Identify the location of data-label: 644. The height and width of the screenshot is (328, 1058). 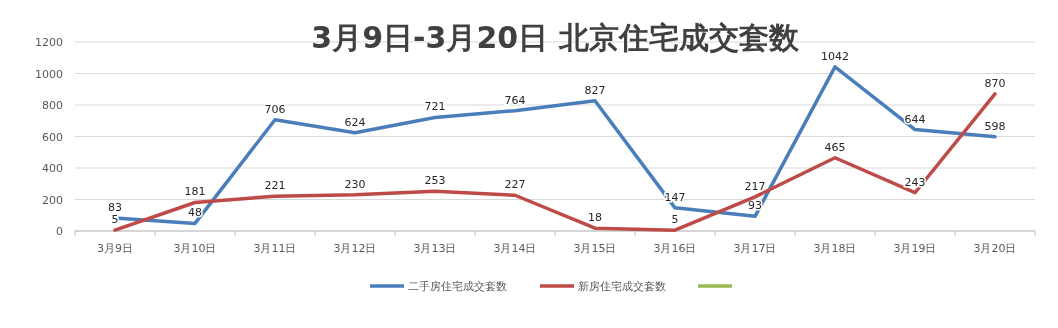
(915, 119).